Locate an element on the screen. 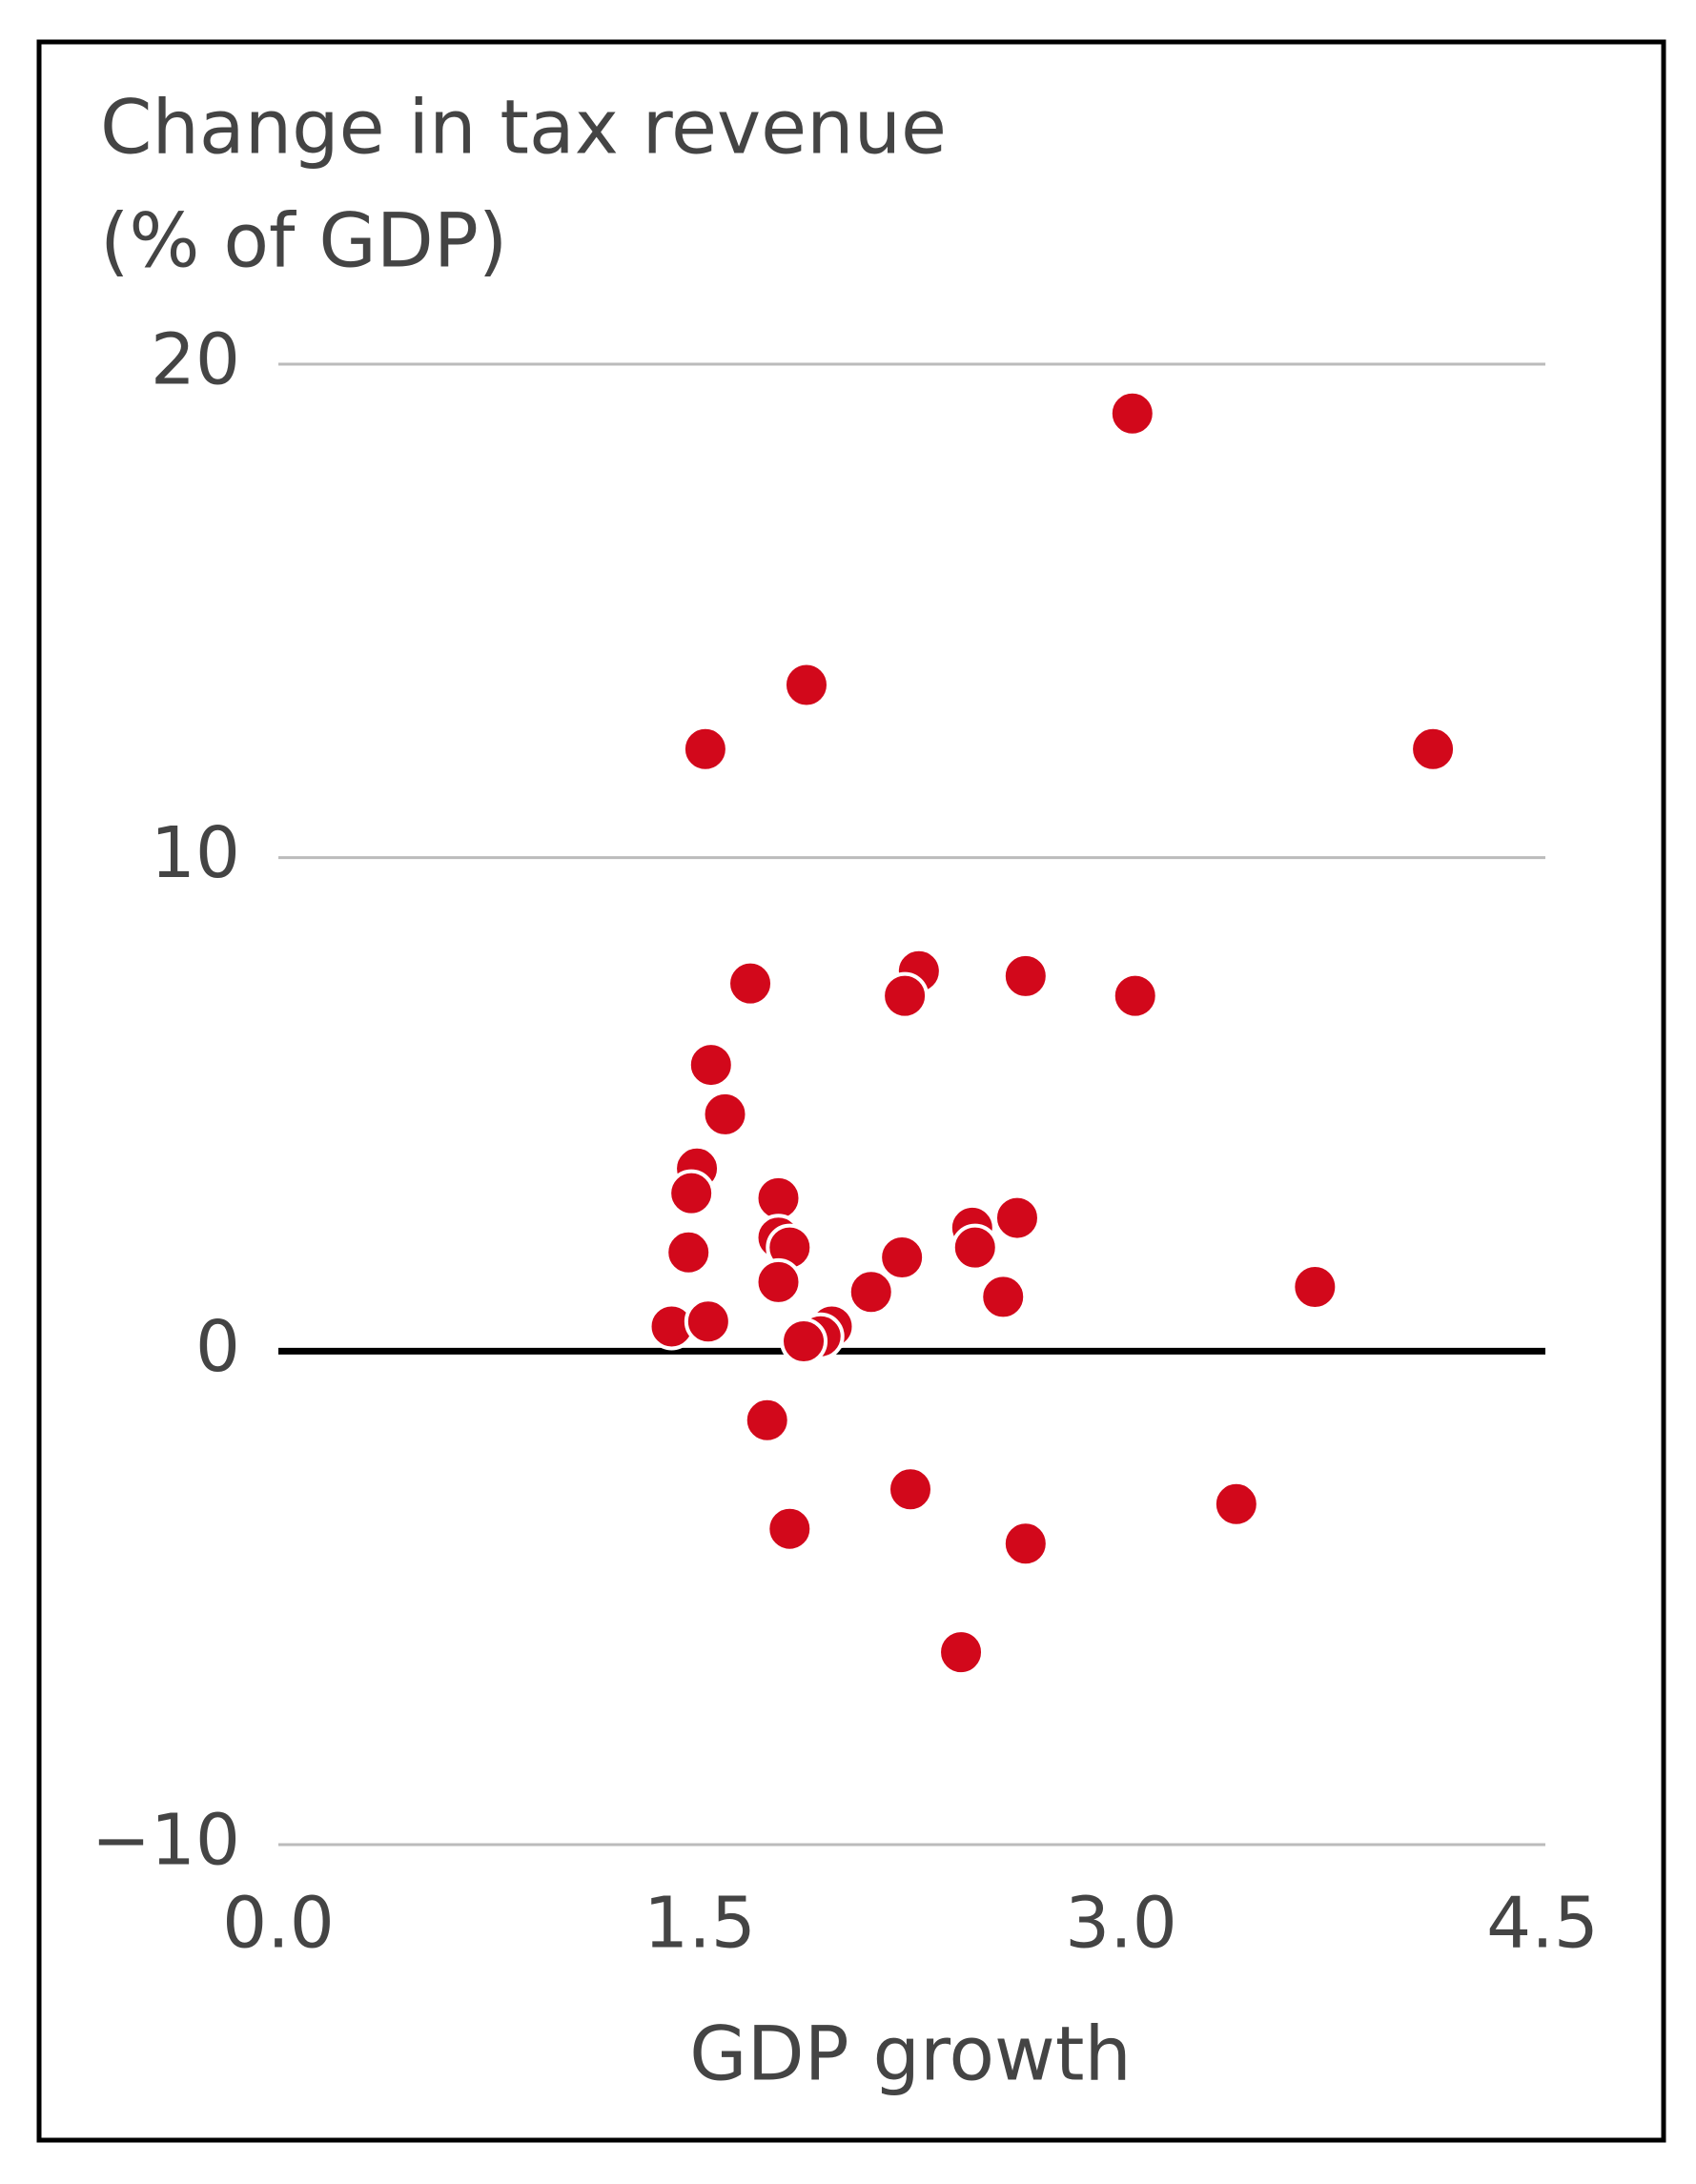 Image resolution: width=1696 pixels, height=2184 pixels. x-axis-label: GDP growth is located at coordinates (911, 2054).